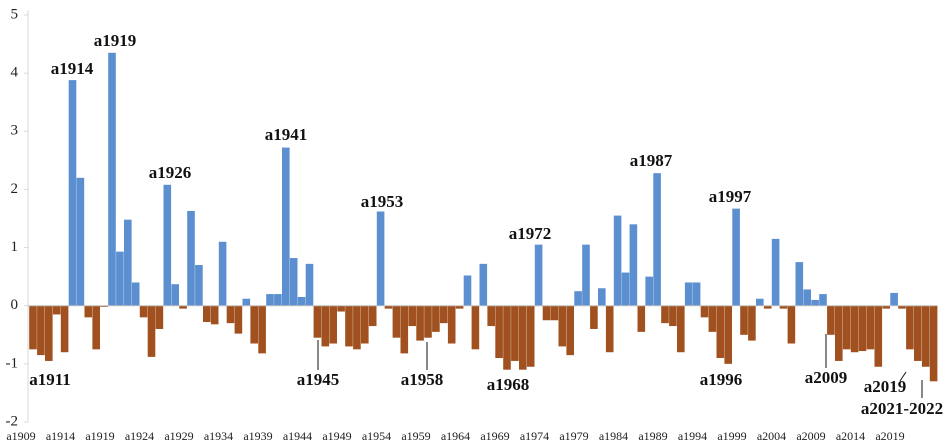  Describe the element at coordinates (72, 68) in the screenshot. I see `annotation: a1914` at that location.